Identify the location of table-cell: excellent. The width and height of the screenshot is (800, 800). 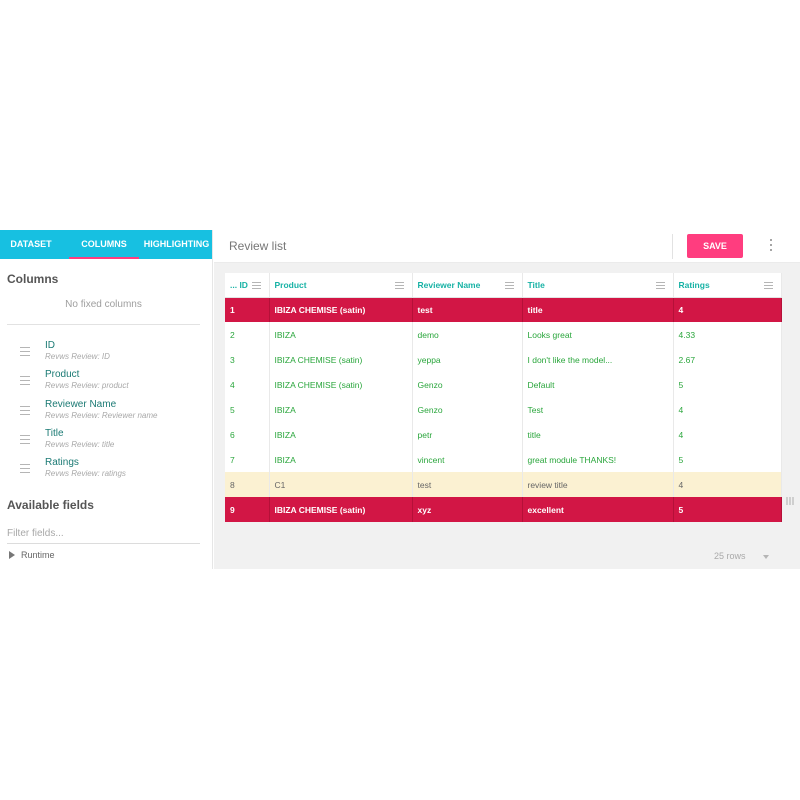
(598, 509).